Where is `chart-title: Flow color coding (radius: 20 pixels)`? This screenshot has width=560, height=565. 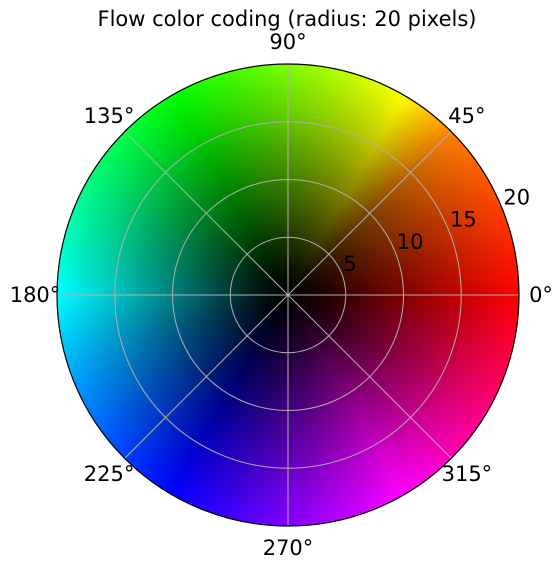 chart-title: Flow color coding (radius: 20 pixels) is located at coordinates (287, 19).